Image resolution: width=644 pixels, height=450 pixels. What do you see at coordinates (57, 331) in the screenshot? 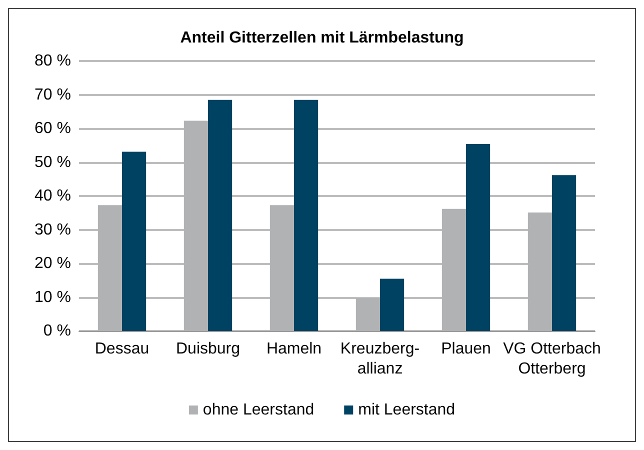
I see `y-tick-label: 0 %` at bounding box center [57, 331].